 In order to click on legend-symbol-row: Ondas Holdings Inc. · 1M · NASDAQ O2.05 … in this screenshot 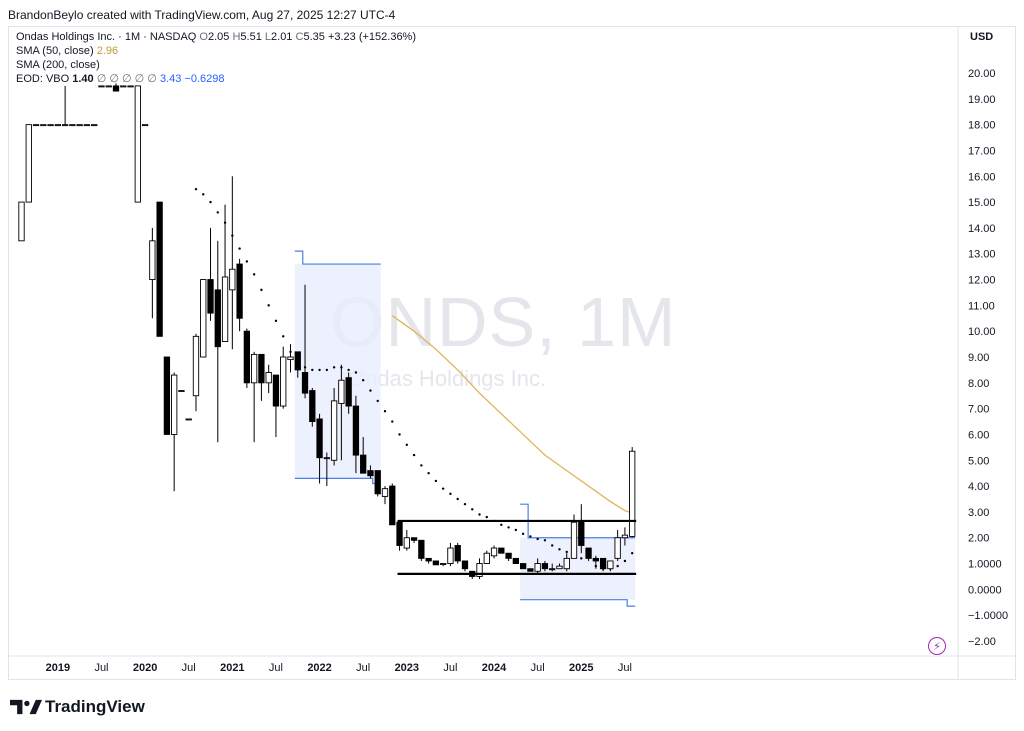, I will do `click(216, 37)`.